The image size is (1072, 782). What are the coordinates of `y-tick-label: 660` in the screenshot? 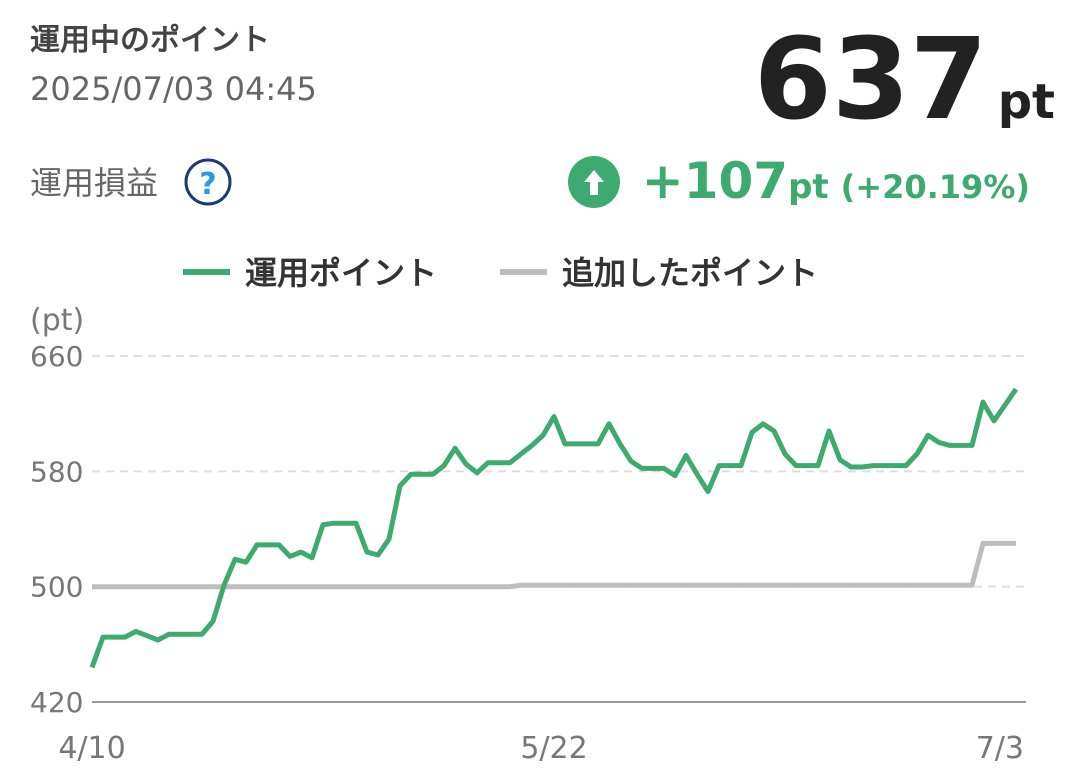 It's located at (56, 356).